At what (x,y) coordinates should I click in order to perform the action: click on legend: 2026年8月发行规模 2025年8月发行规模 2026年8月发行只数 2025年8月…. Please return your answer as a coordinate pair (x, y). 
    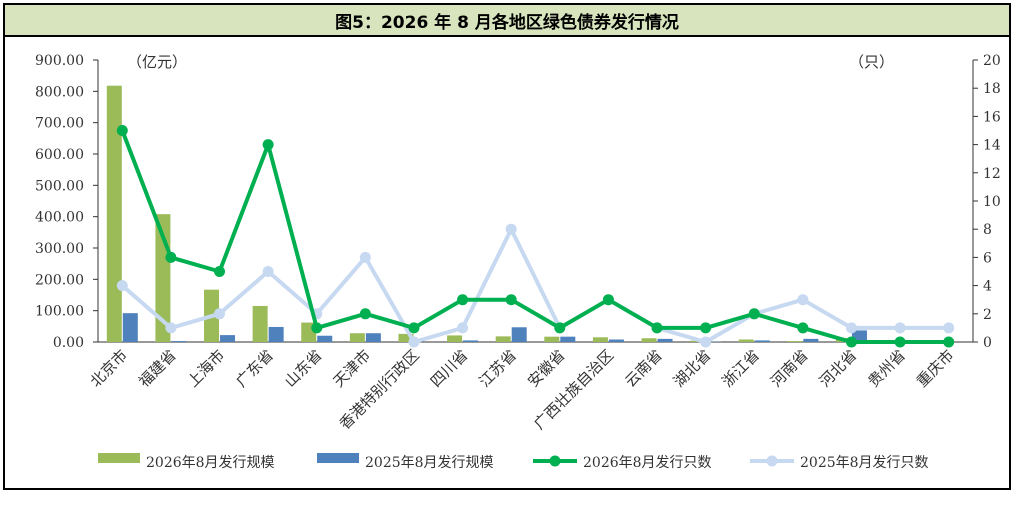
    Looking at the image, I should click on (513, 462).